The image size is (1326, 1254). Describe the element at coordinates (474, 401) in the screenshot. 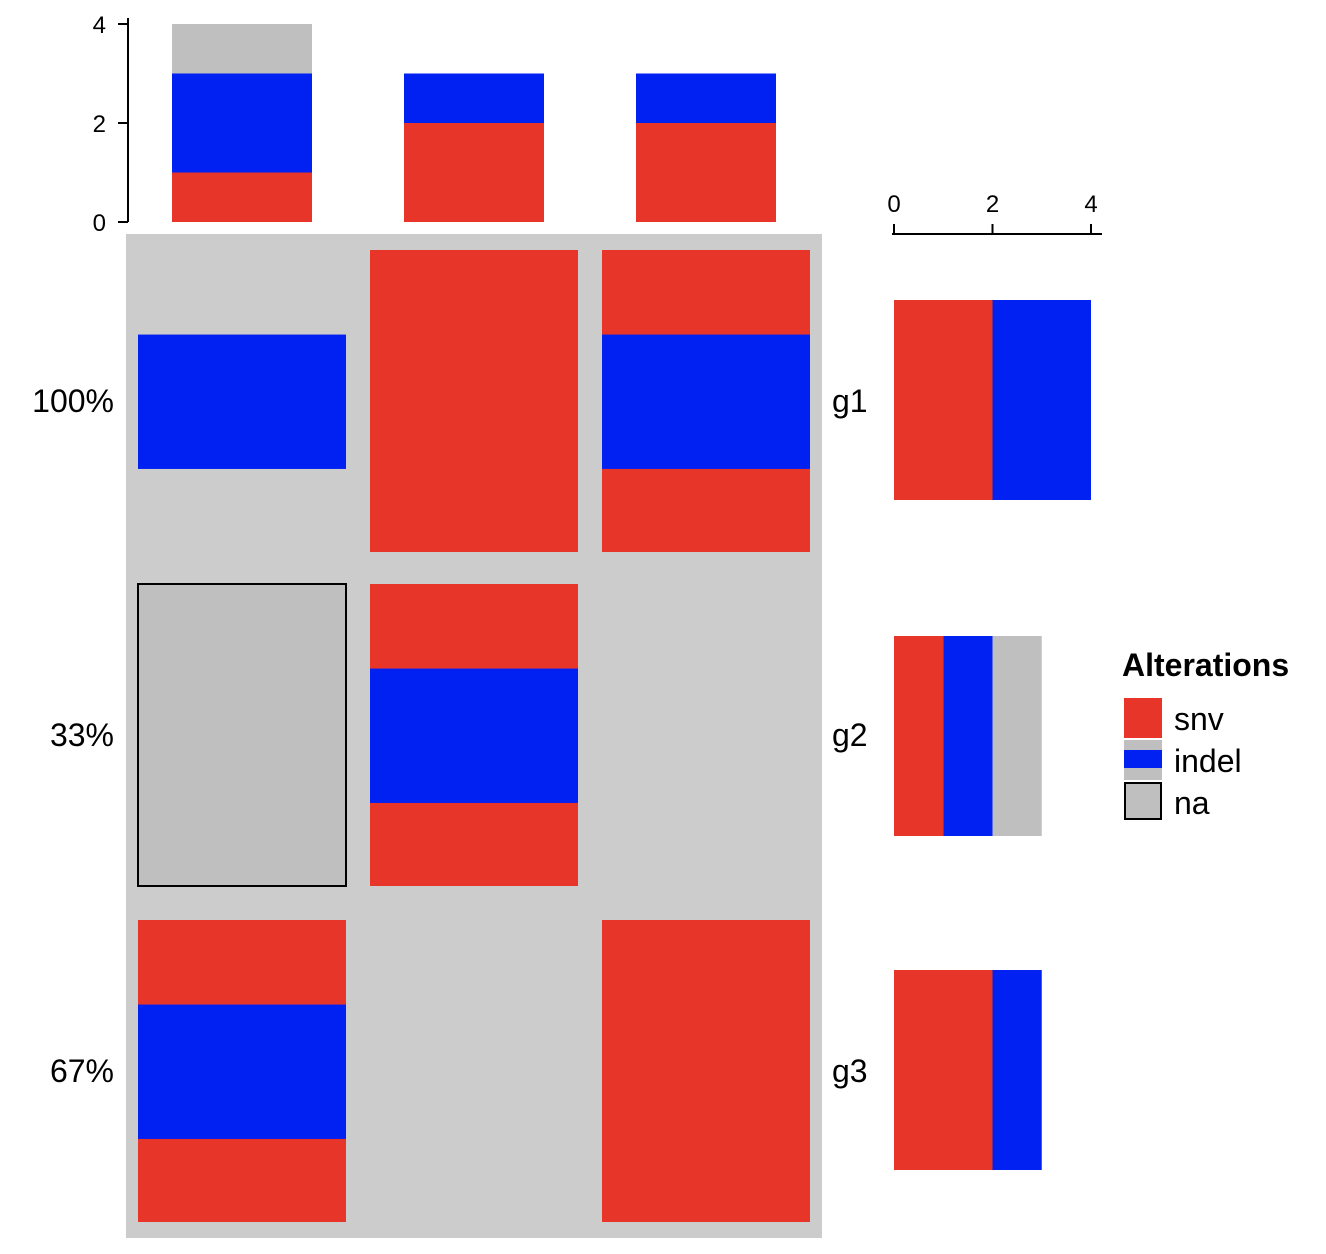

I see `cell-g1-s2-snv` at that location.